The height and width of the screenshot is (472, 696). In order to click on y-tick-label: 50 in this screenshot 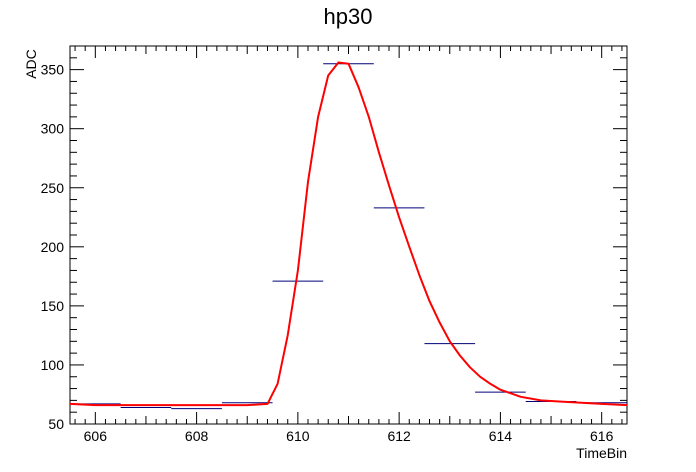, I will do `click(56, 424)`.